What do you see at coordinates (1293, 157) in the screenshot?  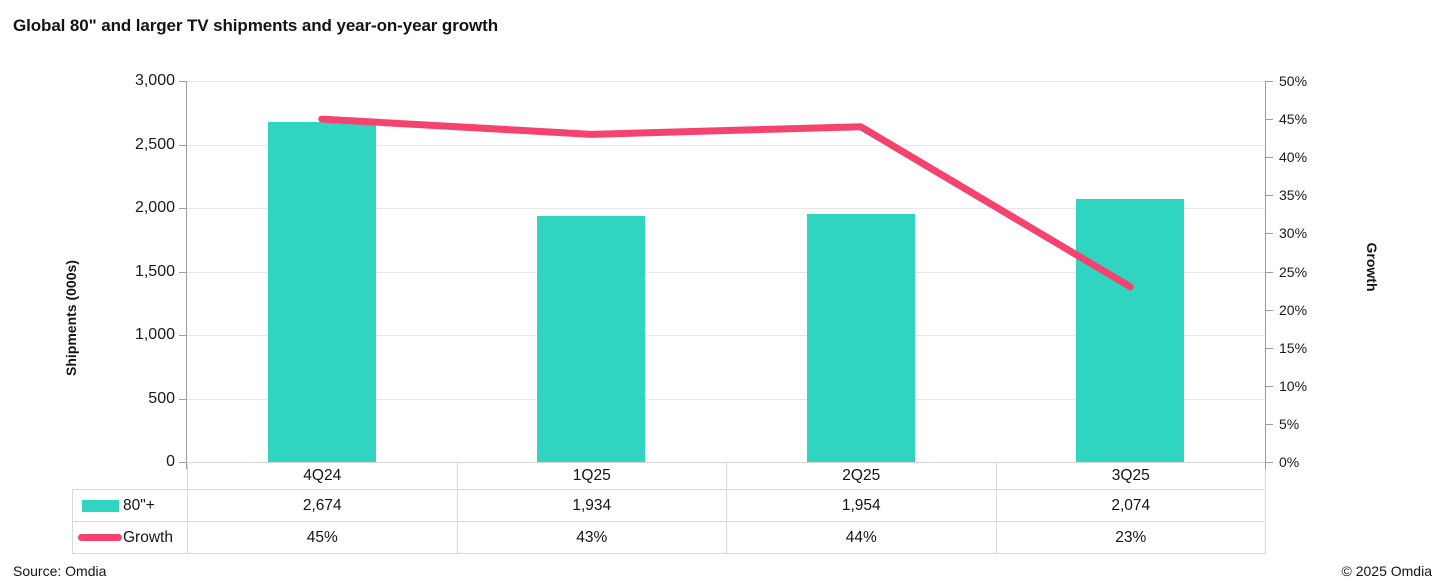 I see `y-axis-right-tick-label: 40%` at bounding box center [1293, 157].